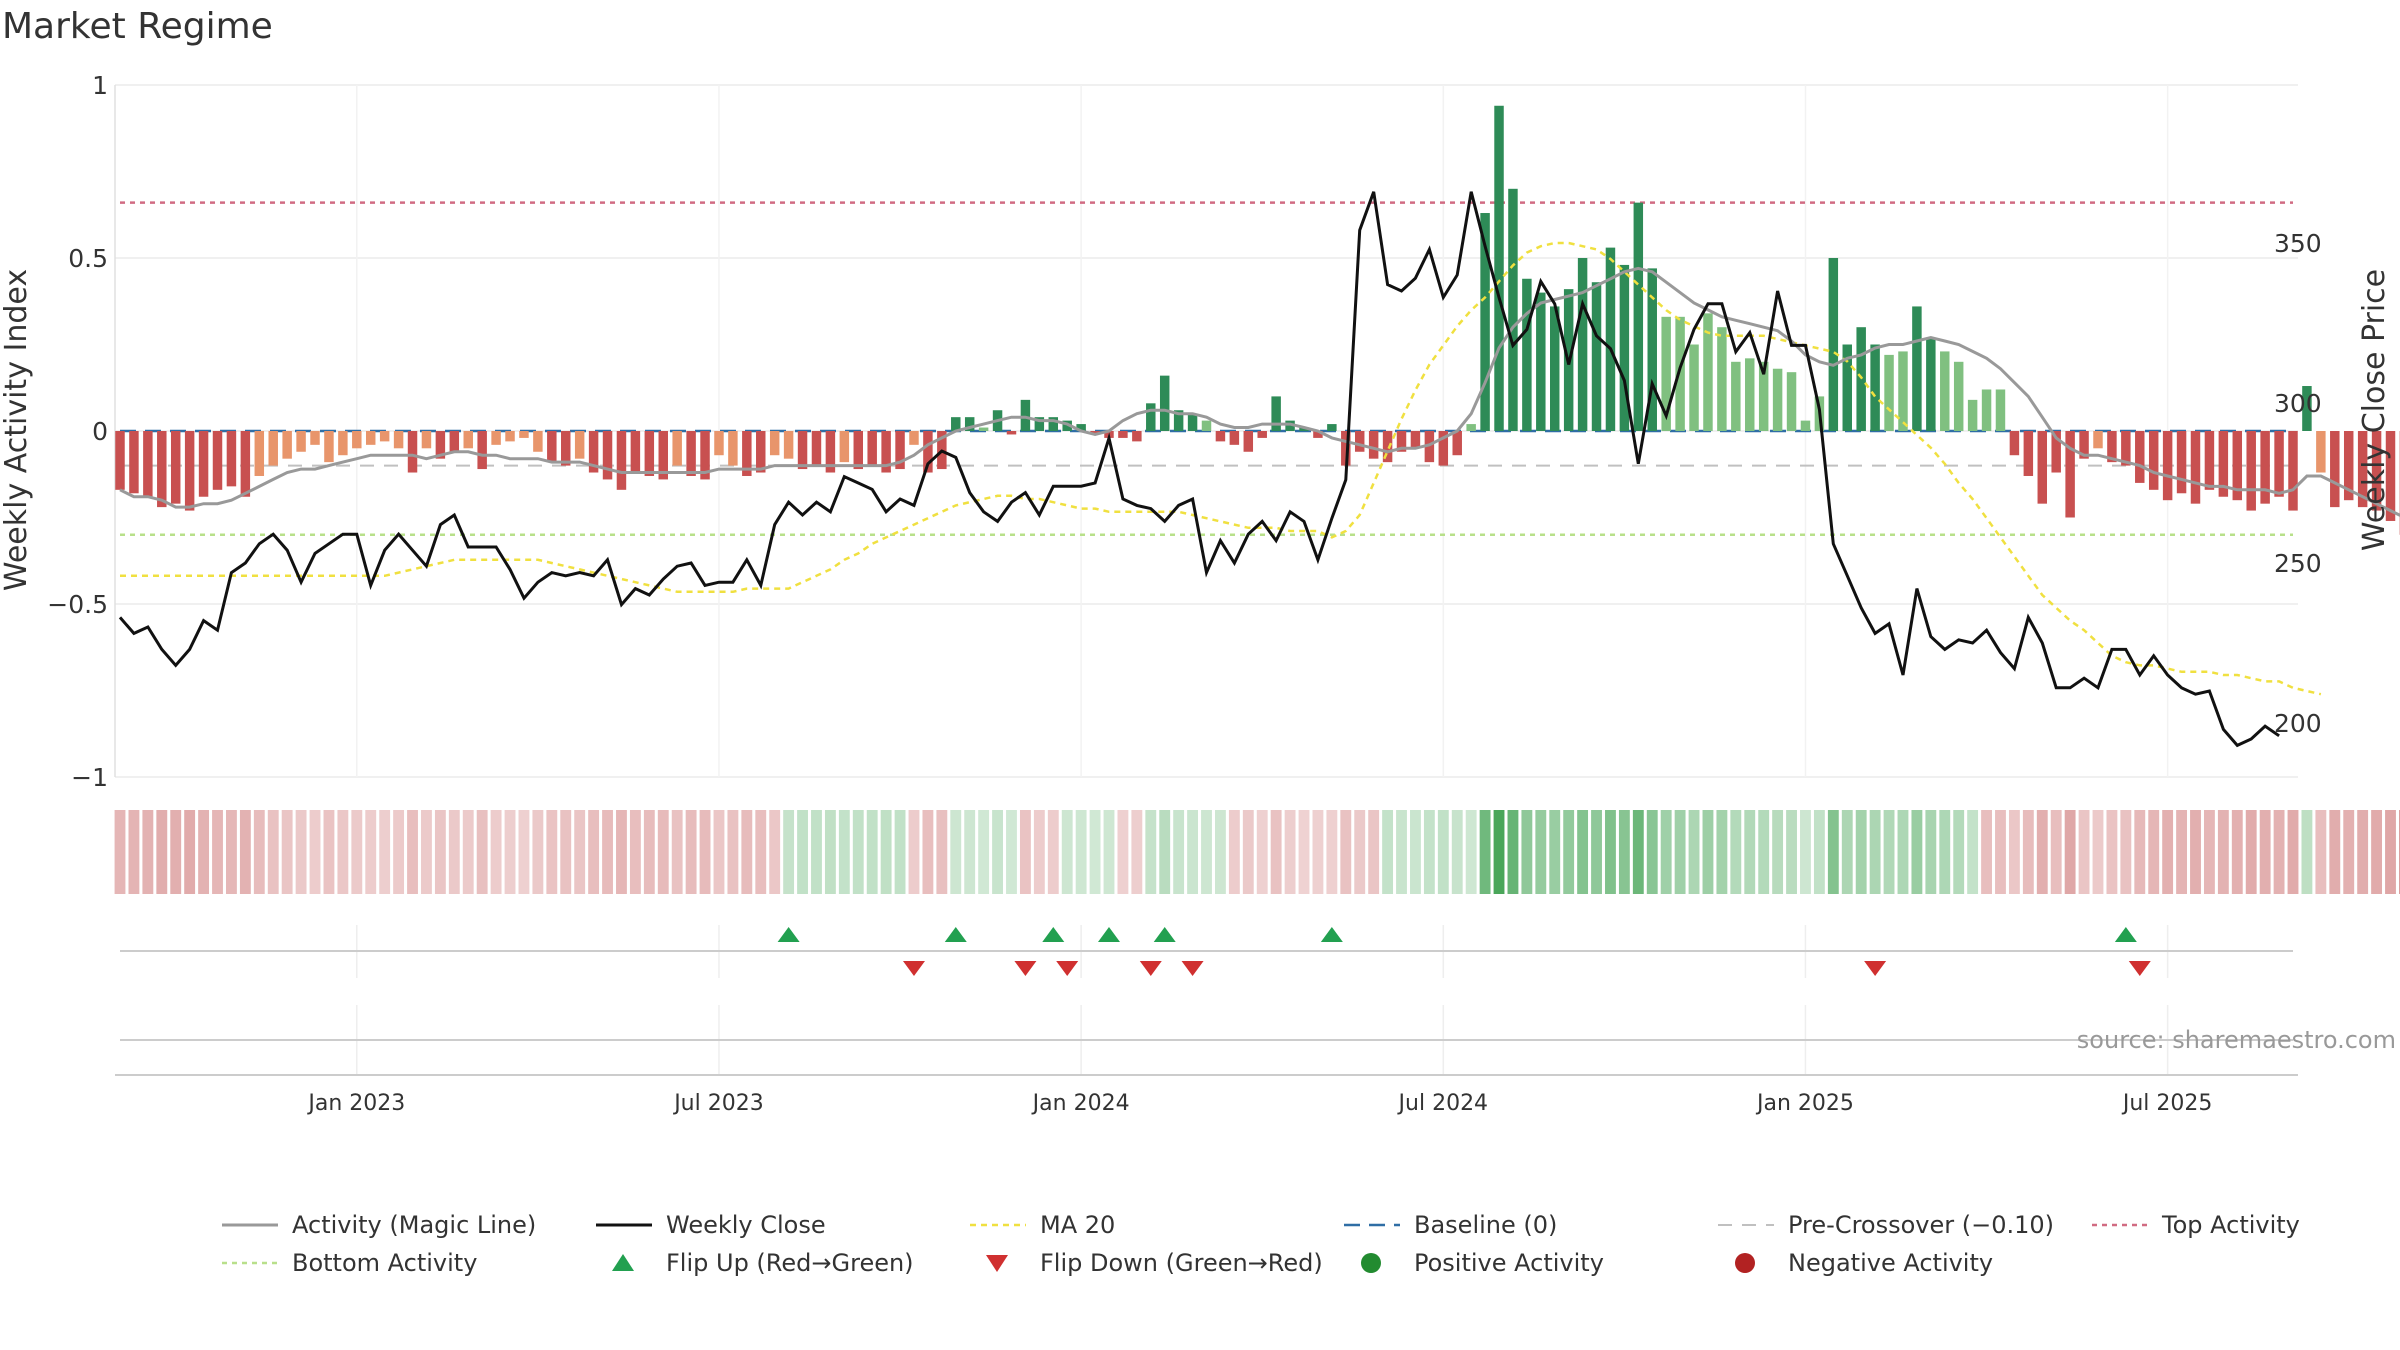 This screenshot has height=1350, width=2400. What do you see at coordinates (718, 1103) in the screenshot?
I see `x-tick-label: Jul 2023` at bounding box center [718, 1103].